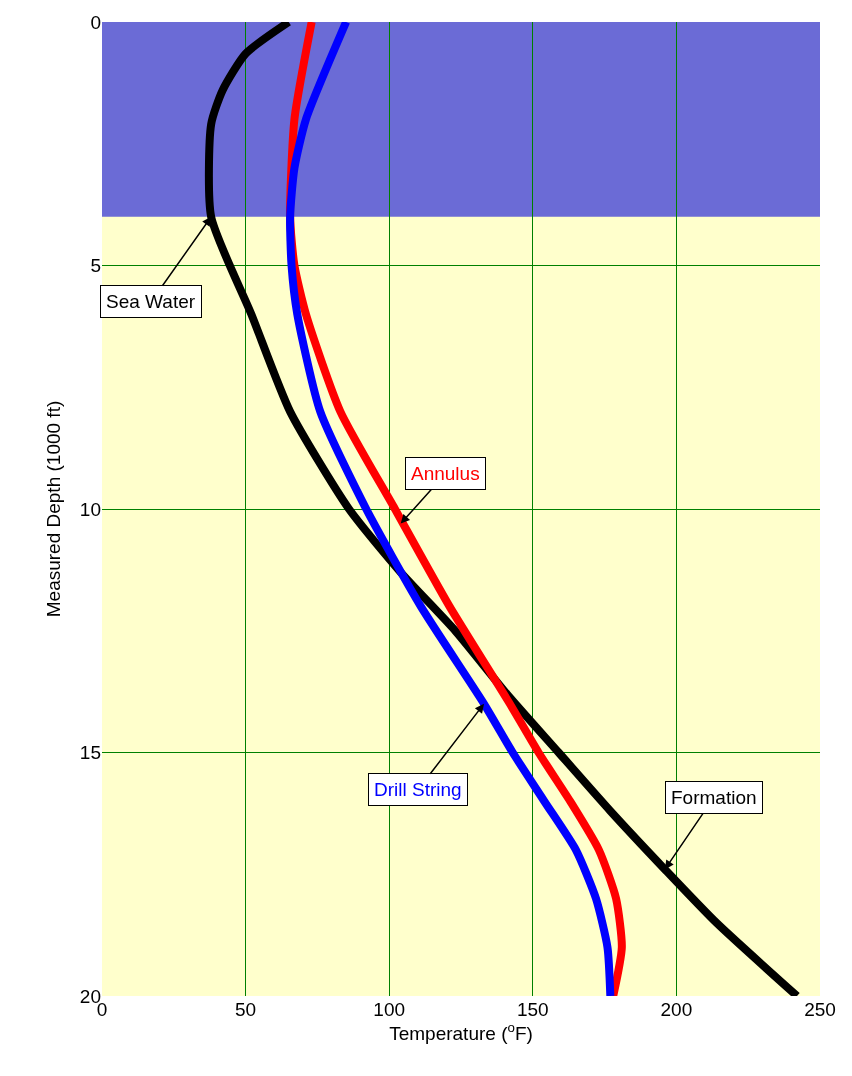 Image resolution: width=852 pixels, height=1076 pixels. I want to click on x-tick-label: 250, so click(820, 1009).